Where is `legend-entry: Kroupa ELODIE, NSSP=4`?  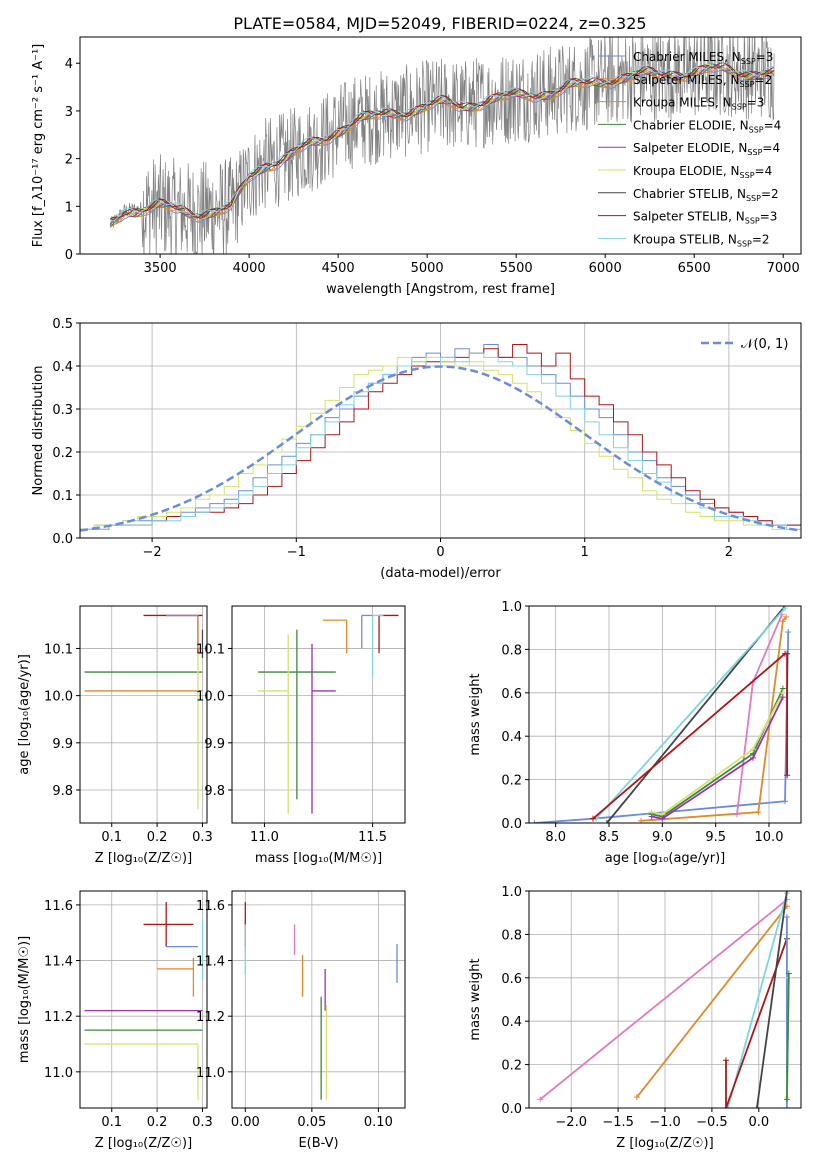
legend-entry: Kroupa ELODIE, NSSP=4 is located at coordinates (702, 172).